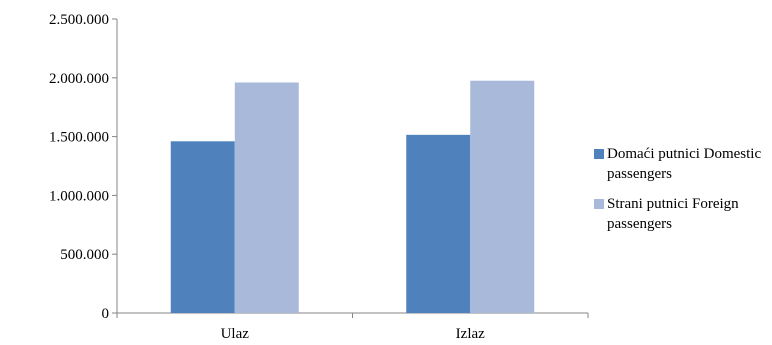 The image size is (772, 345). Describe the element at coordinates (106, 314) in the screenshot. I see `y-tick-label: 0` at that location.